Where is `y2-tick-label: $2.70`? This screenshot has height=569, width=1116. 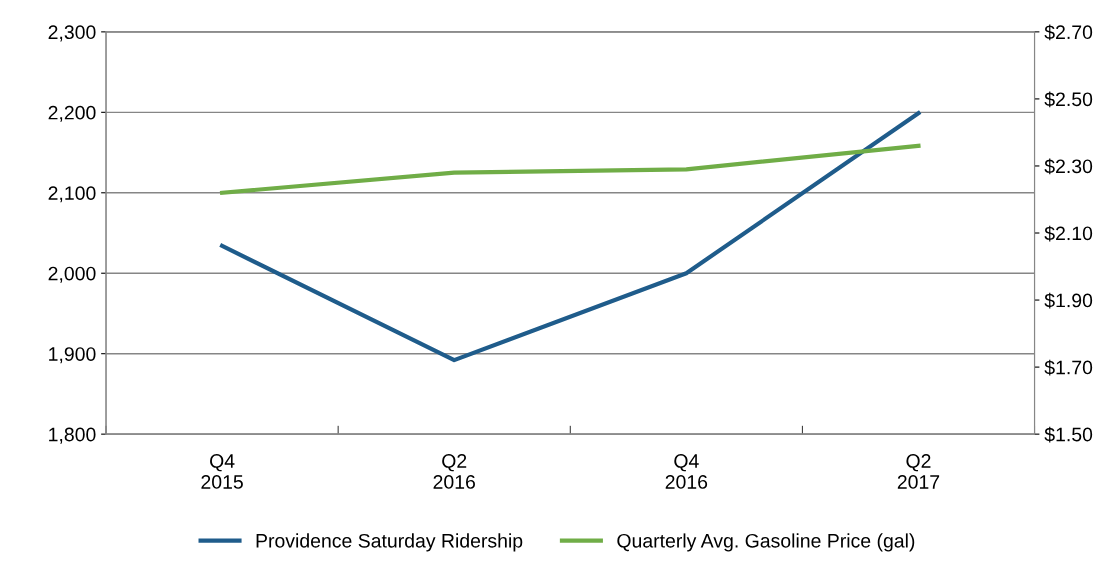
y2-tick-label: $2.70 is located at coordinates (1068, 32).